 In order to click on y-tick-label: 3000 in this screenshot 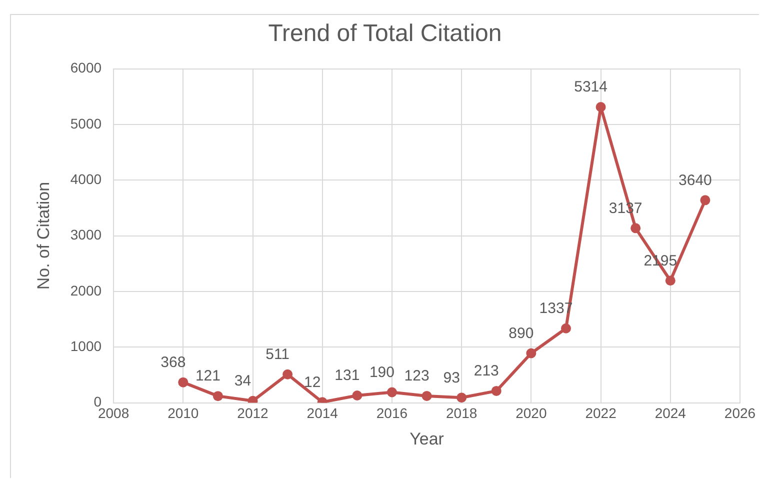, I will do `click(86, 234)`.